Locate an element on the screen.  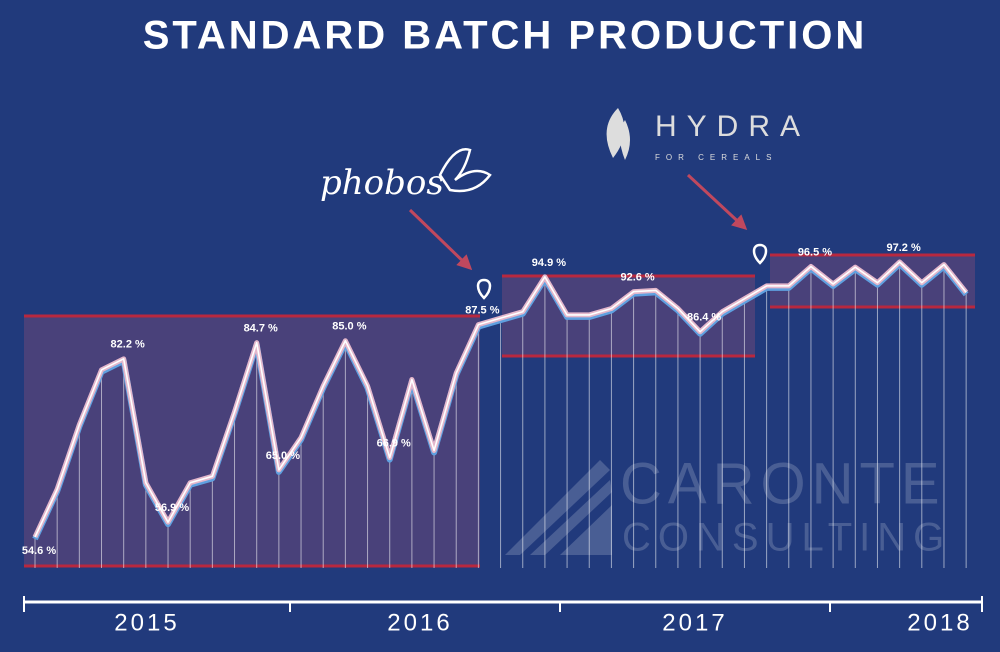
watermark: CARONTE CONSULTING is located at coordinates (728, 505).